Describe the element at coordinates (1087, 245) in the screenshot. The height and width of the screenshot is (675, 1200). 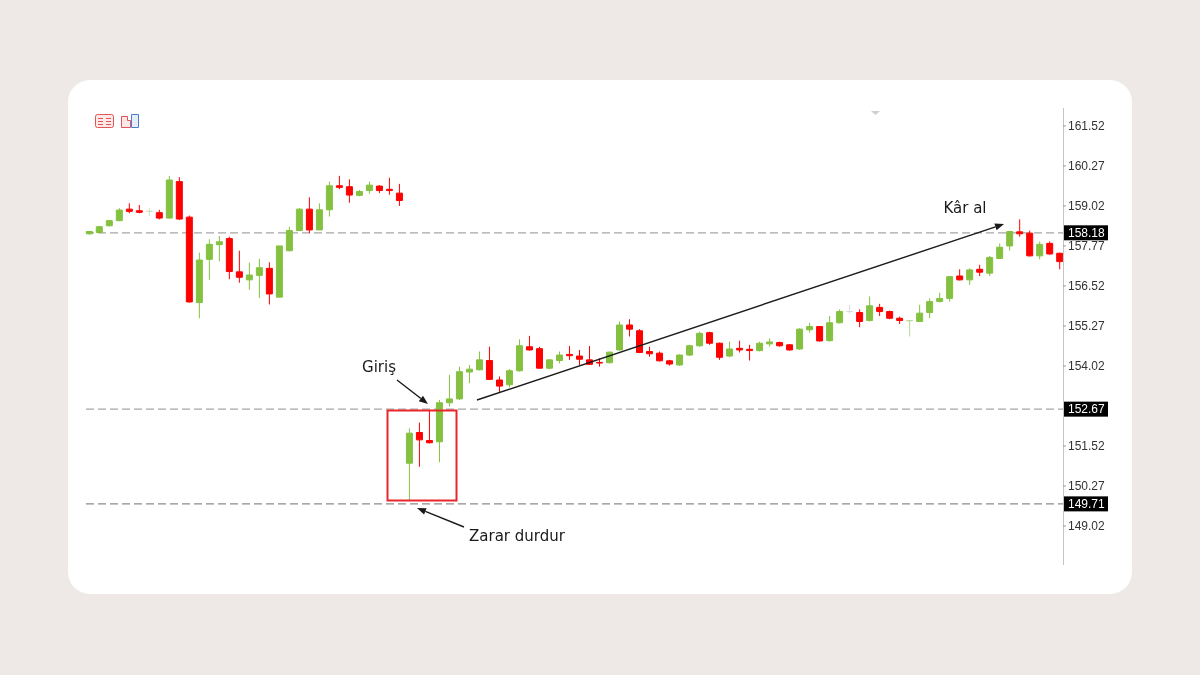
I see `y-tick-label: 157.77` at that location.